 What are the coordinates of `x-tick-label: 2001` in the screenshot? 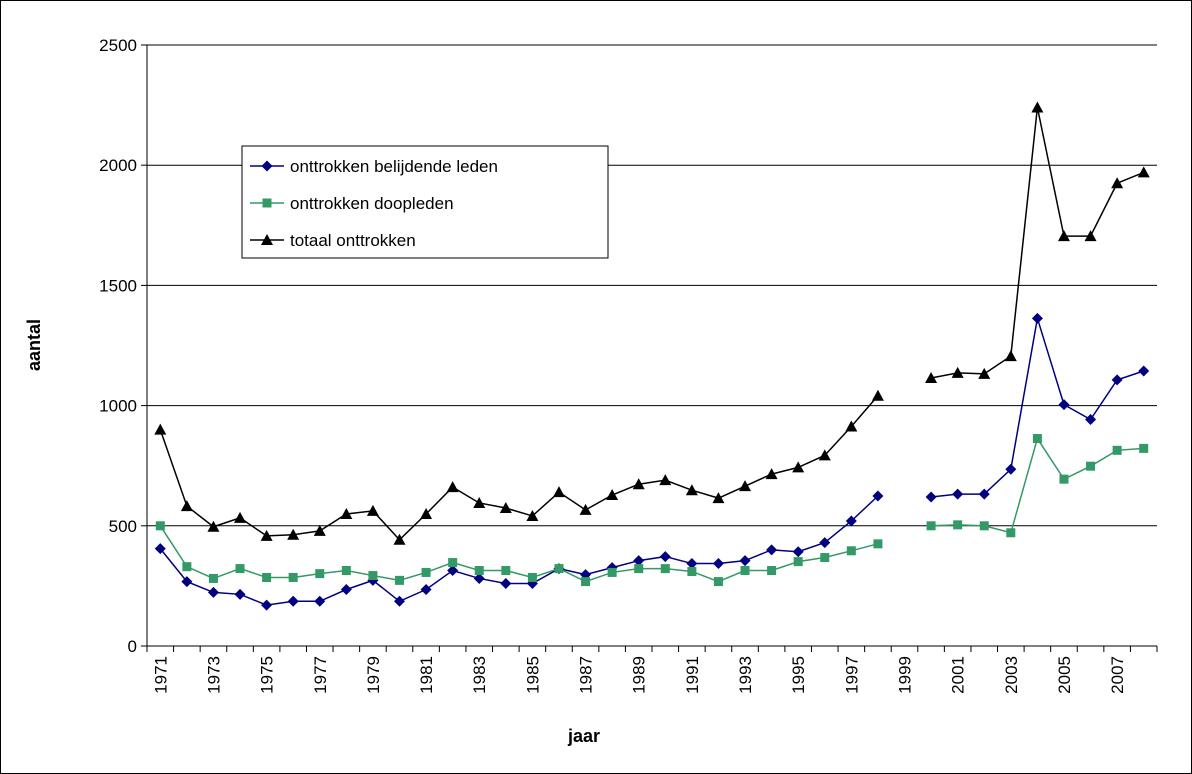 It's located at (958, 675).